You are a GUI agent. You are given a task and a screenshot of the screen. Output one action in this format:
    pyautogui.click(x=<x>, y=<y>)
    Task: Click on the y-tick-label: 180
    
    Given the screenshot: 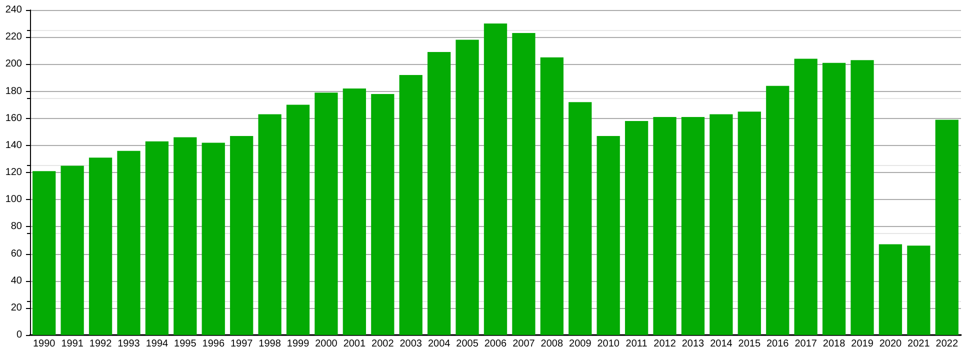 What is the action you would take?
    pyautogui.click(x=13, y=91)
    